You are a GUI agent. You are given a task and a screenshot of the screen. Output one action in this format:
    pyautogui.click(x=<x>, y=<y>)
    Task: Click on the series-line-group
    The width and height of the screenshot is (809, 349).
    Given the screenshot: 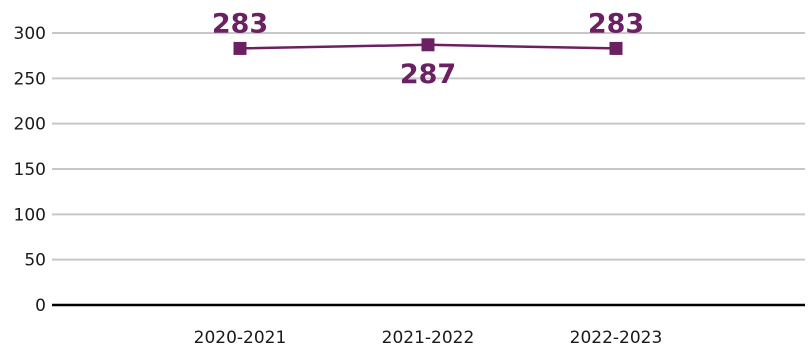 What is the action you would take?
    pyautogui.click(x=428, y=46)
    